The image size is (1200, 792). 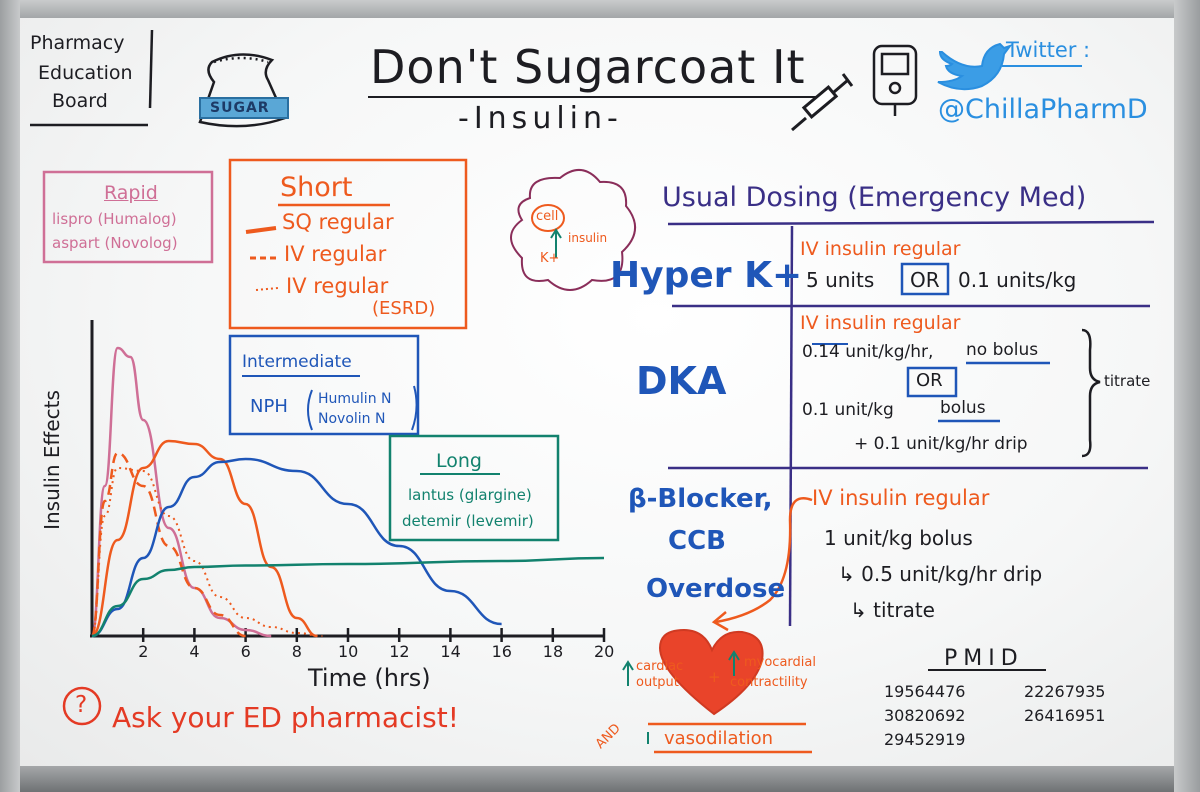 I want to click on org-name-line2: Education, so click(x=85, y=73).